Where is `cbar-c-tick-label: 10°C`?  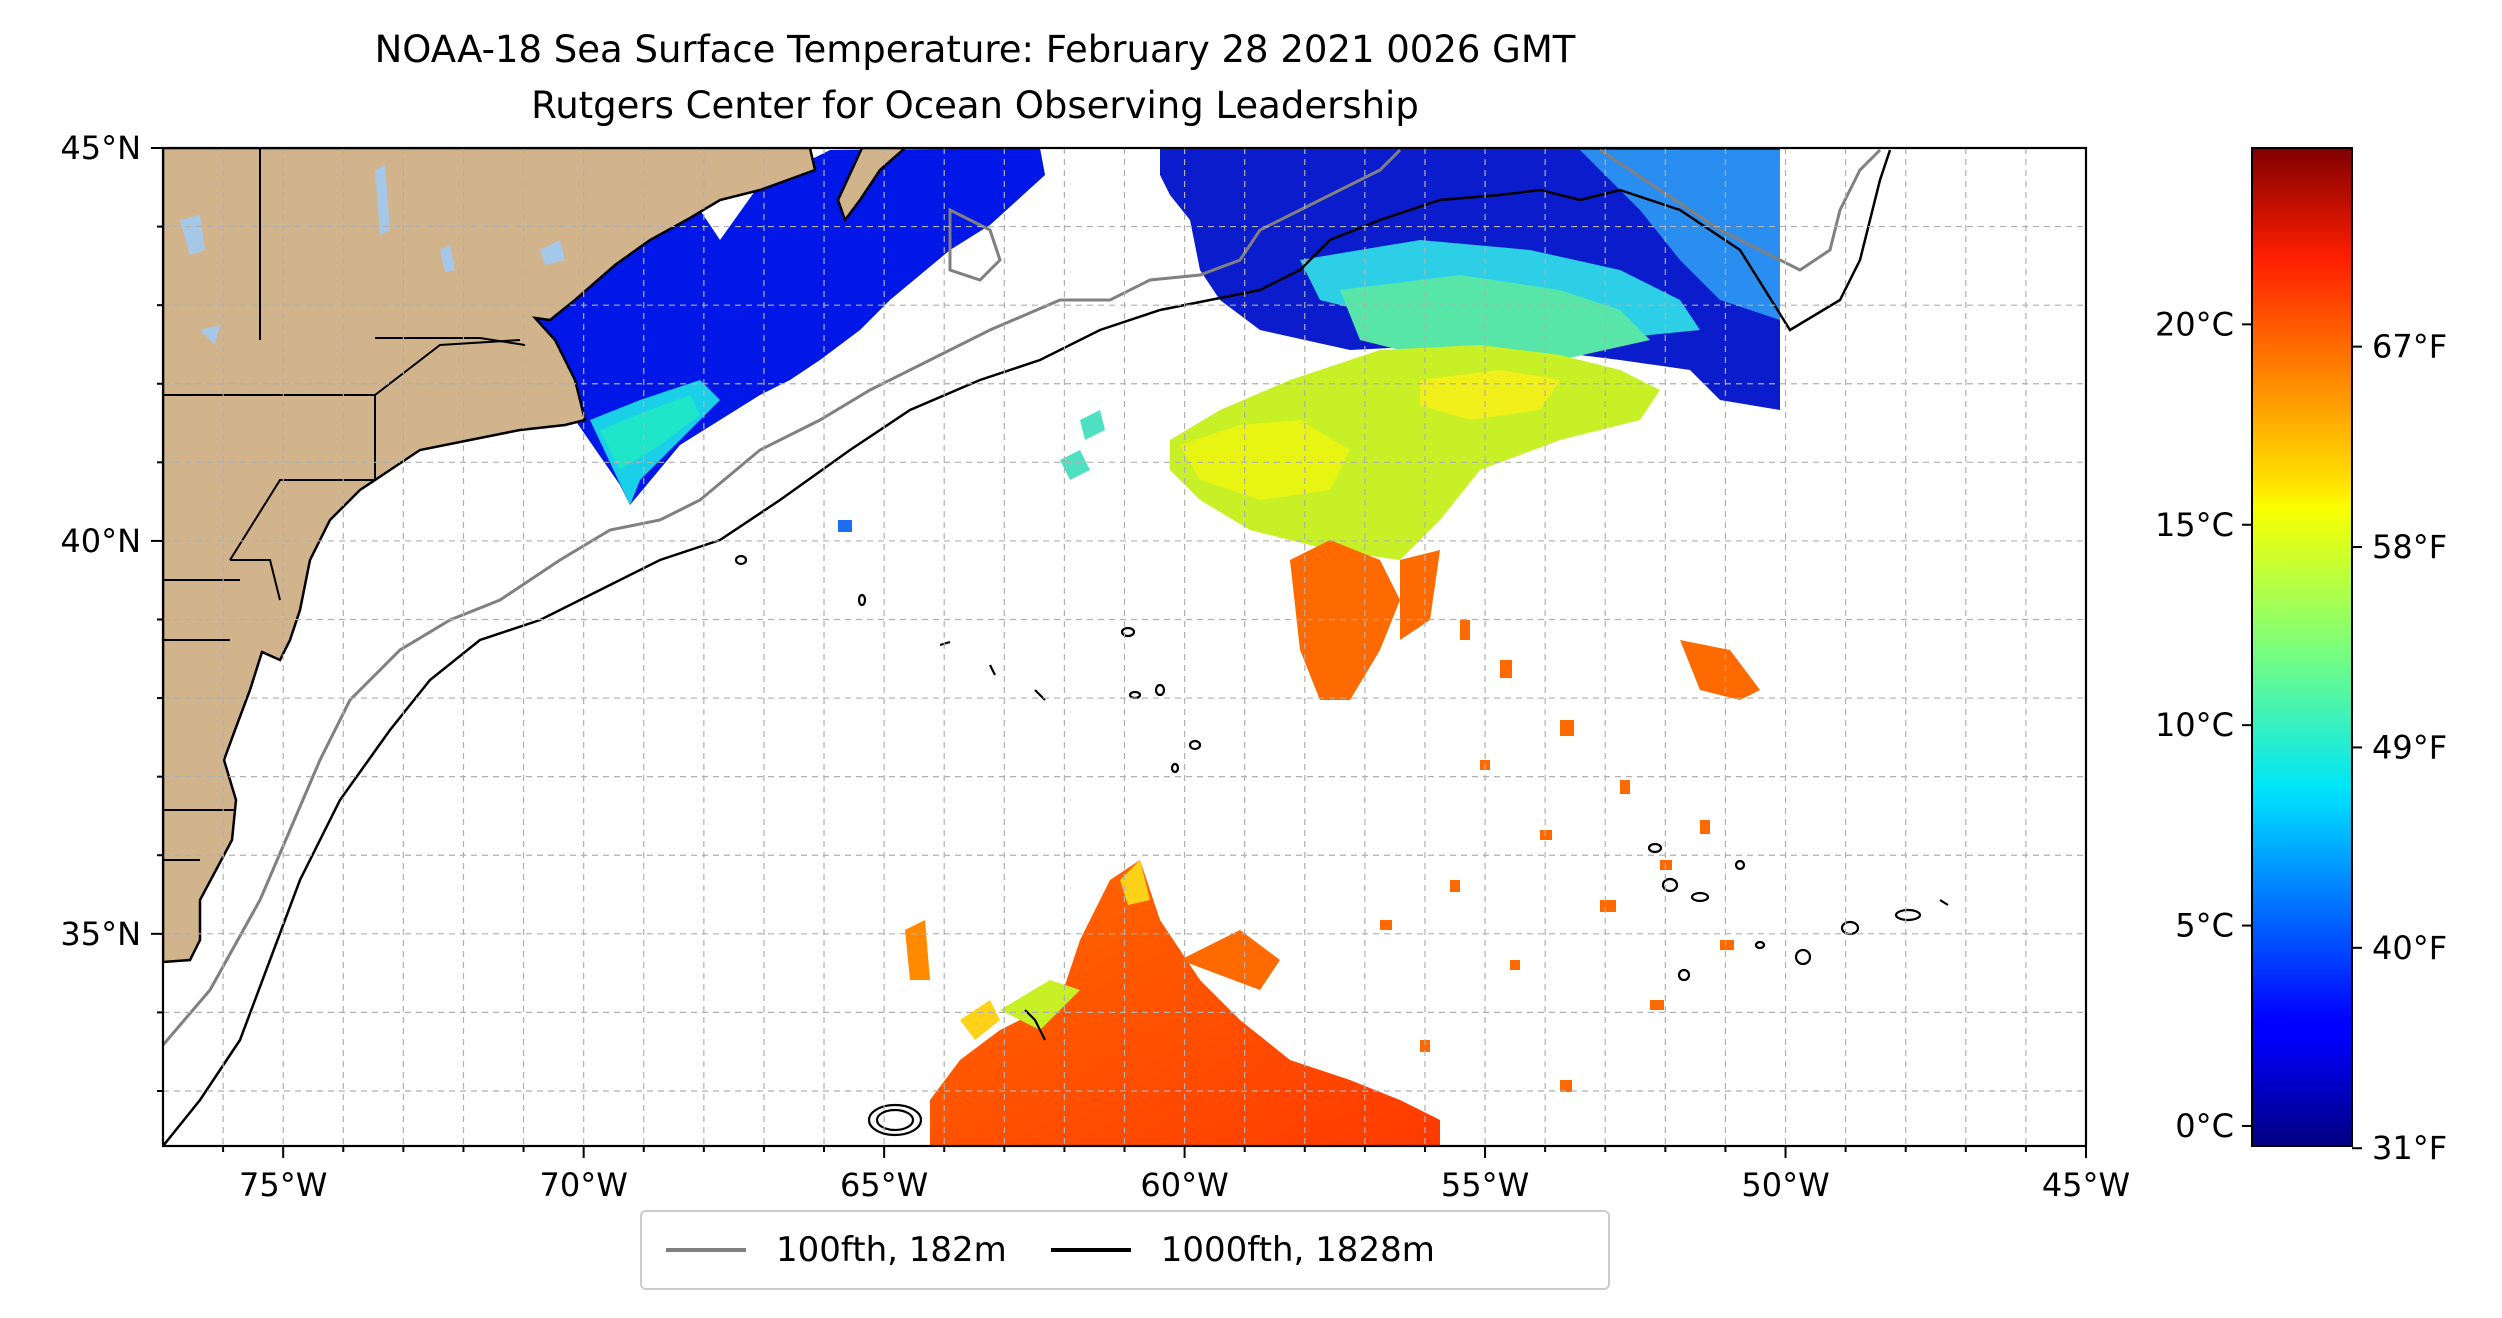
cbar-c-tick-label: 10°C is located at coordinates (2194, 725).